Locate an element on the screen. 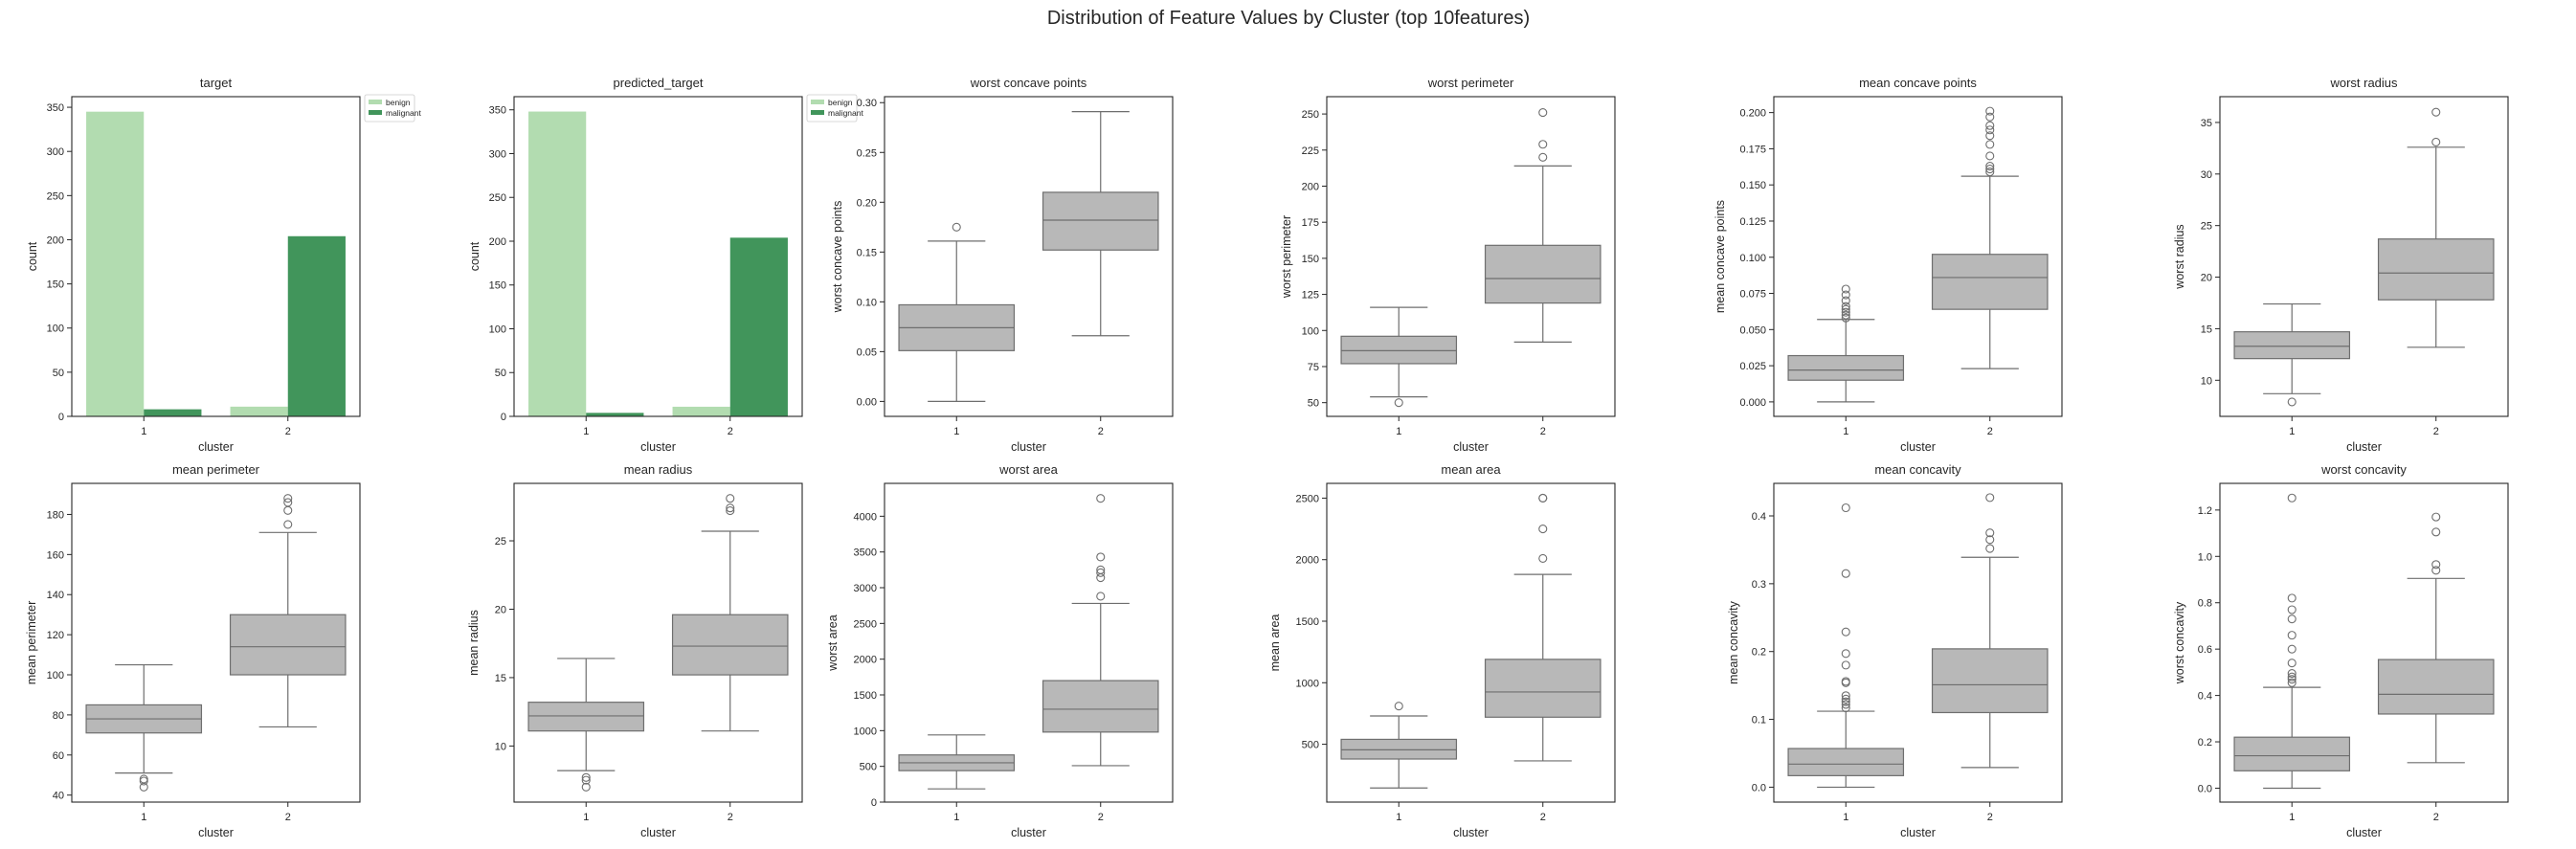  y-tick-label: 1500 is located at coordinates (866, 696).